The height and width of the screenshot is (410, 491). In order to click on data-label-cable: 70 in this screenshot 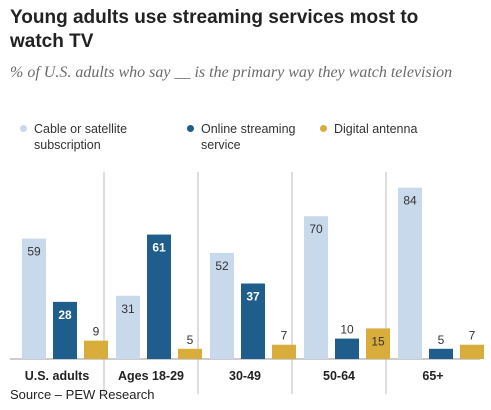, I will do `click(316, 229)`.